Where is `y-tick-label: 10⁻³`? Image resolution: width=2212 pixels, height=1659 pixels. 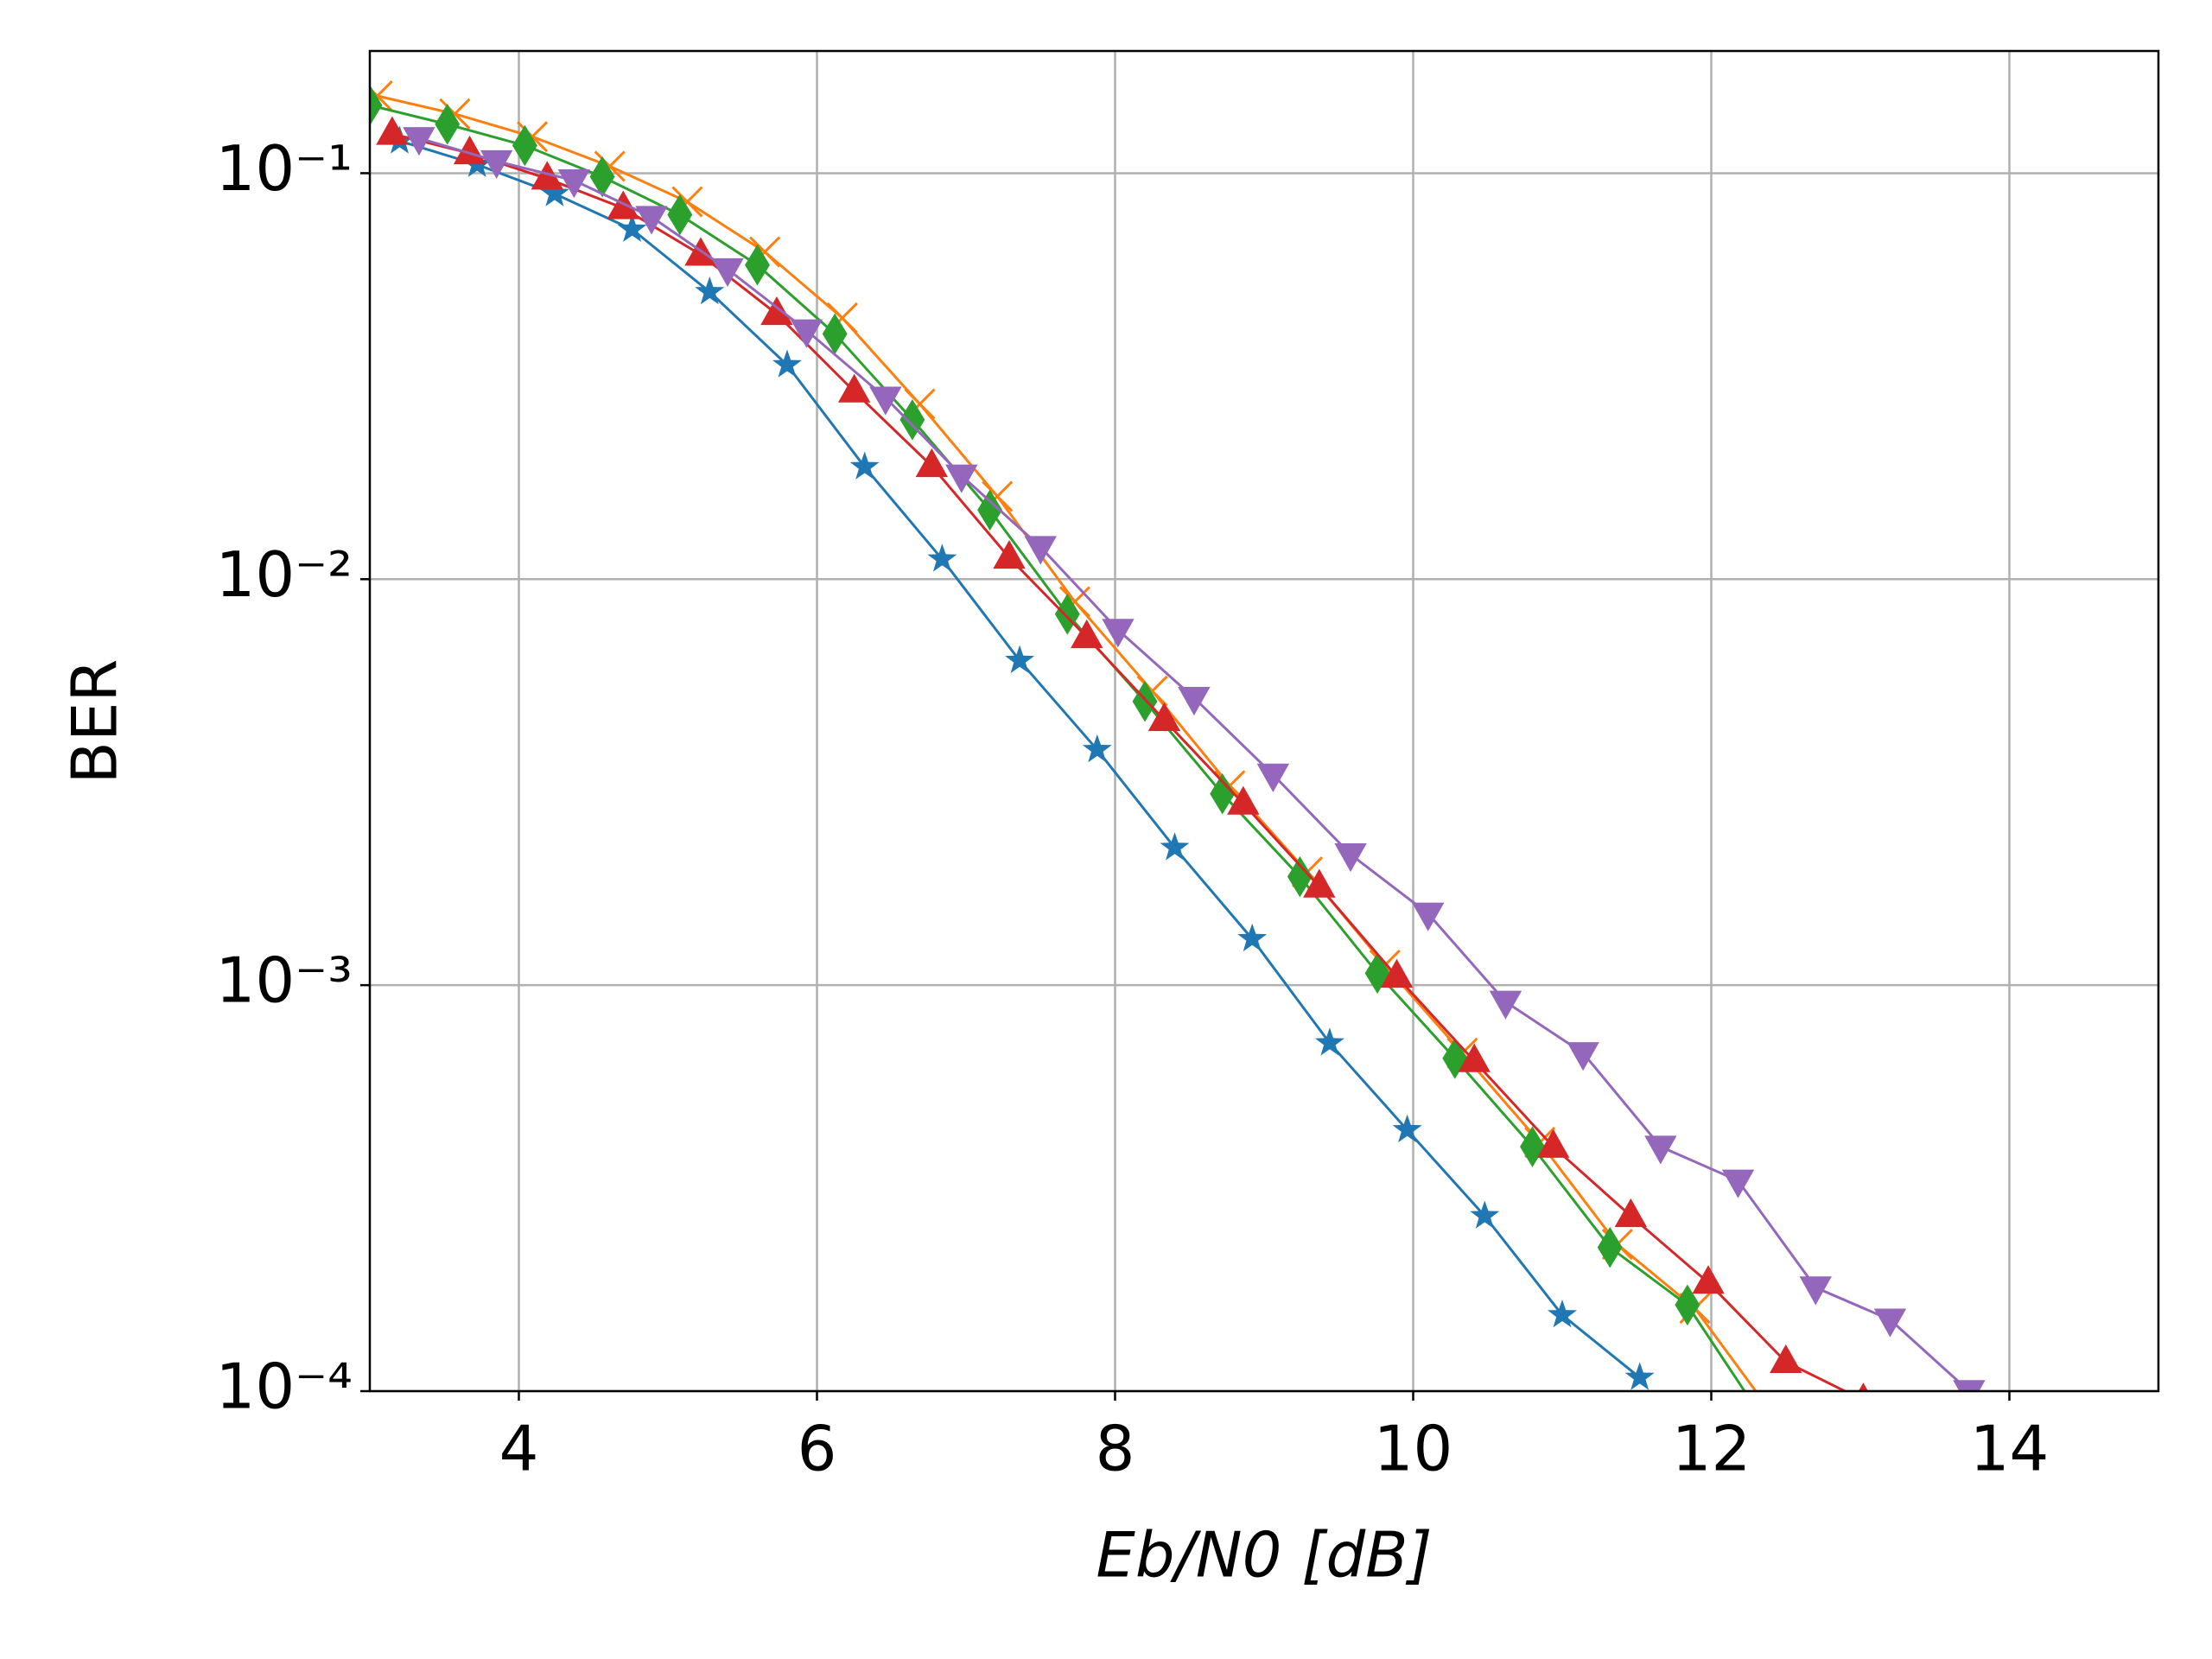
y-tick-label: 10⁻³ is located at coordinates (284, 980).